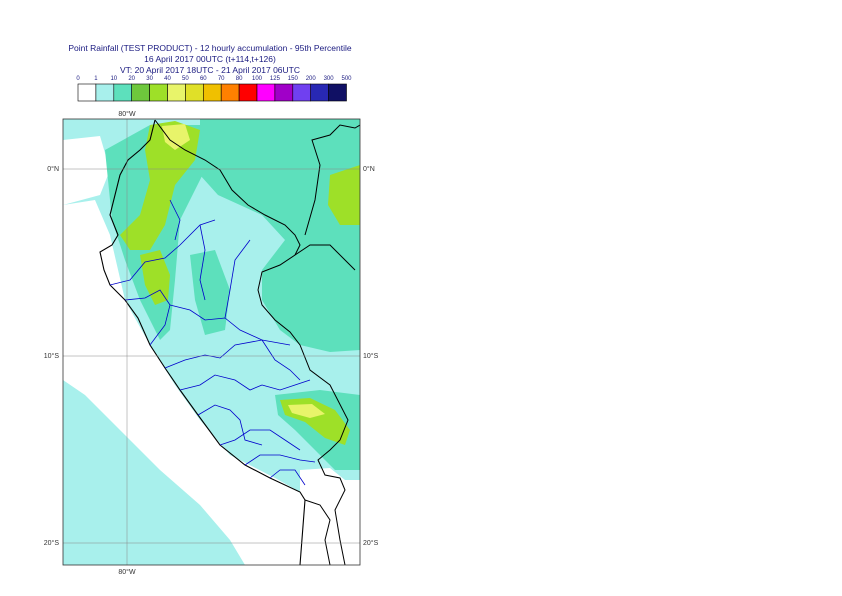  Describe the element at coordinates (52, 356) in the screenshot. I see `lat-label-left: 10°S` at that location.